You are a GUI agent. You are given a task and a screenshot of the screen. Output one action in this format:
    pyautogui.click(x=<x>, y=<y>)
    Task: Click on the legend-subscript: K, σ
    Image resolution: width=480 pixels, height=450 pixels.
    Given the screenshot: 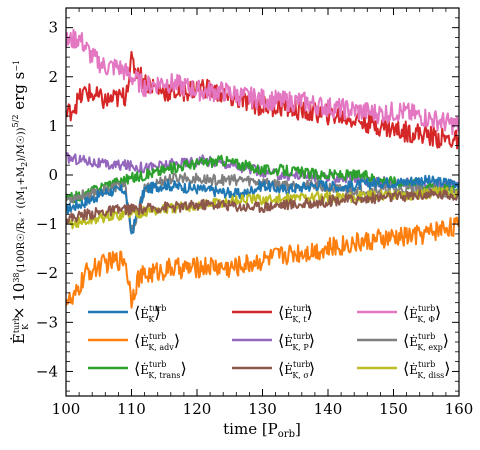 What is the action you would take?
    pyautogui.click(x=300, y=375)
    